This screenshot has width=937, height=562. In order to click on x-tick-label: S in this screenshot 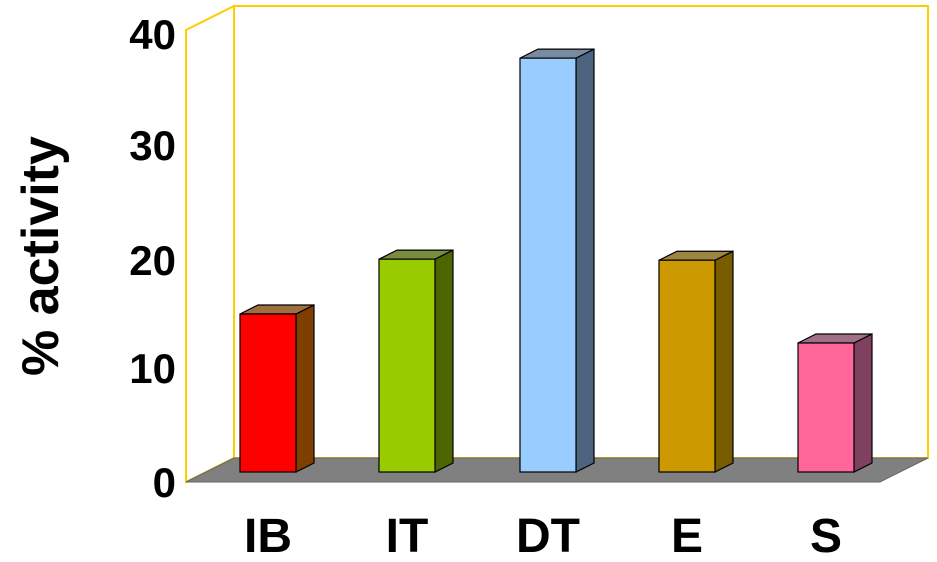, I will do `click(826, 536)`.